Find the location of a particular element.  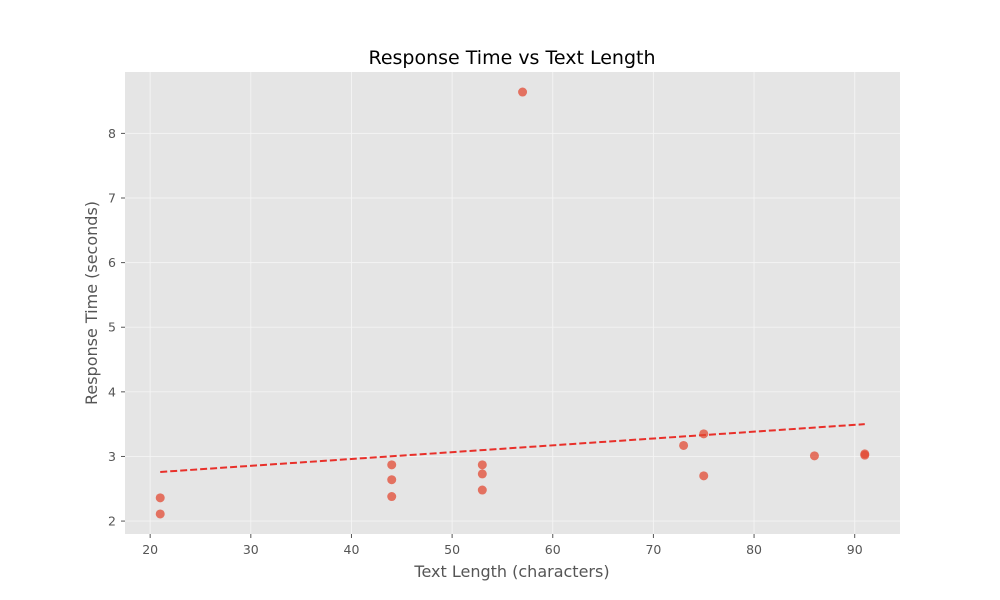

y-axis-label: Response Time (seconds) is located at coordinates (91, 303).